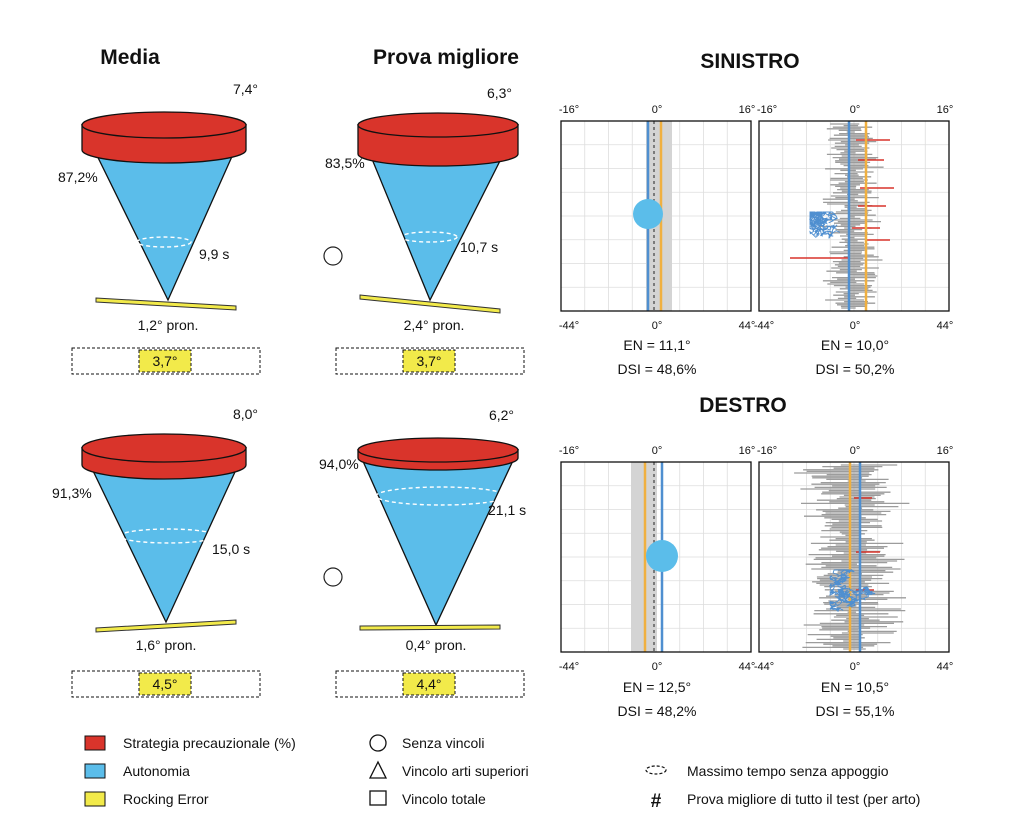  I want to click on rocking-error-value: 4,4°, so click(428, 684).